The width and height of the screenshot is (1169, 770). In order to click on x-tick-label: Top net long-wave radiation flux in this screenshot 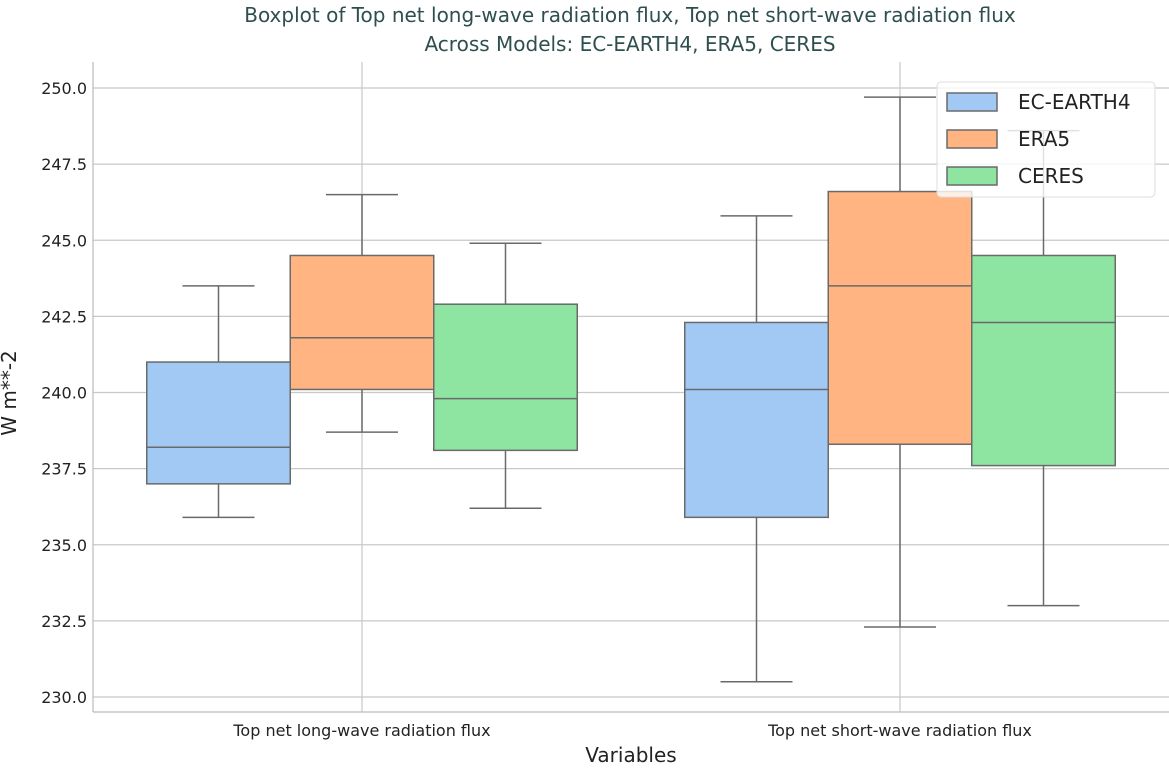, I will do `click(361, 730)`.